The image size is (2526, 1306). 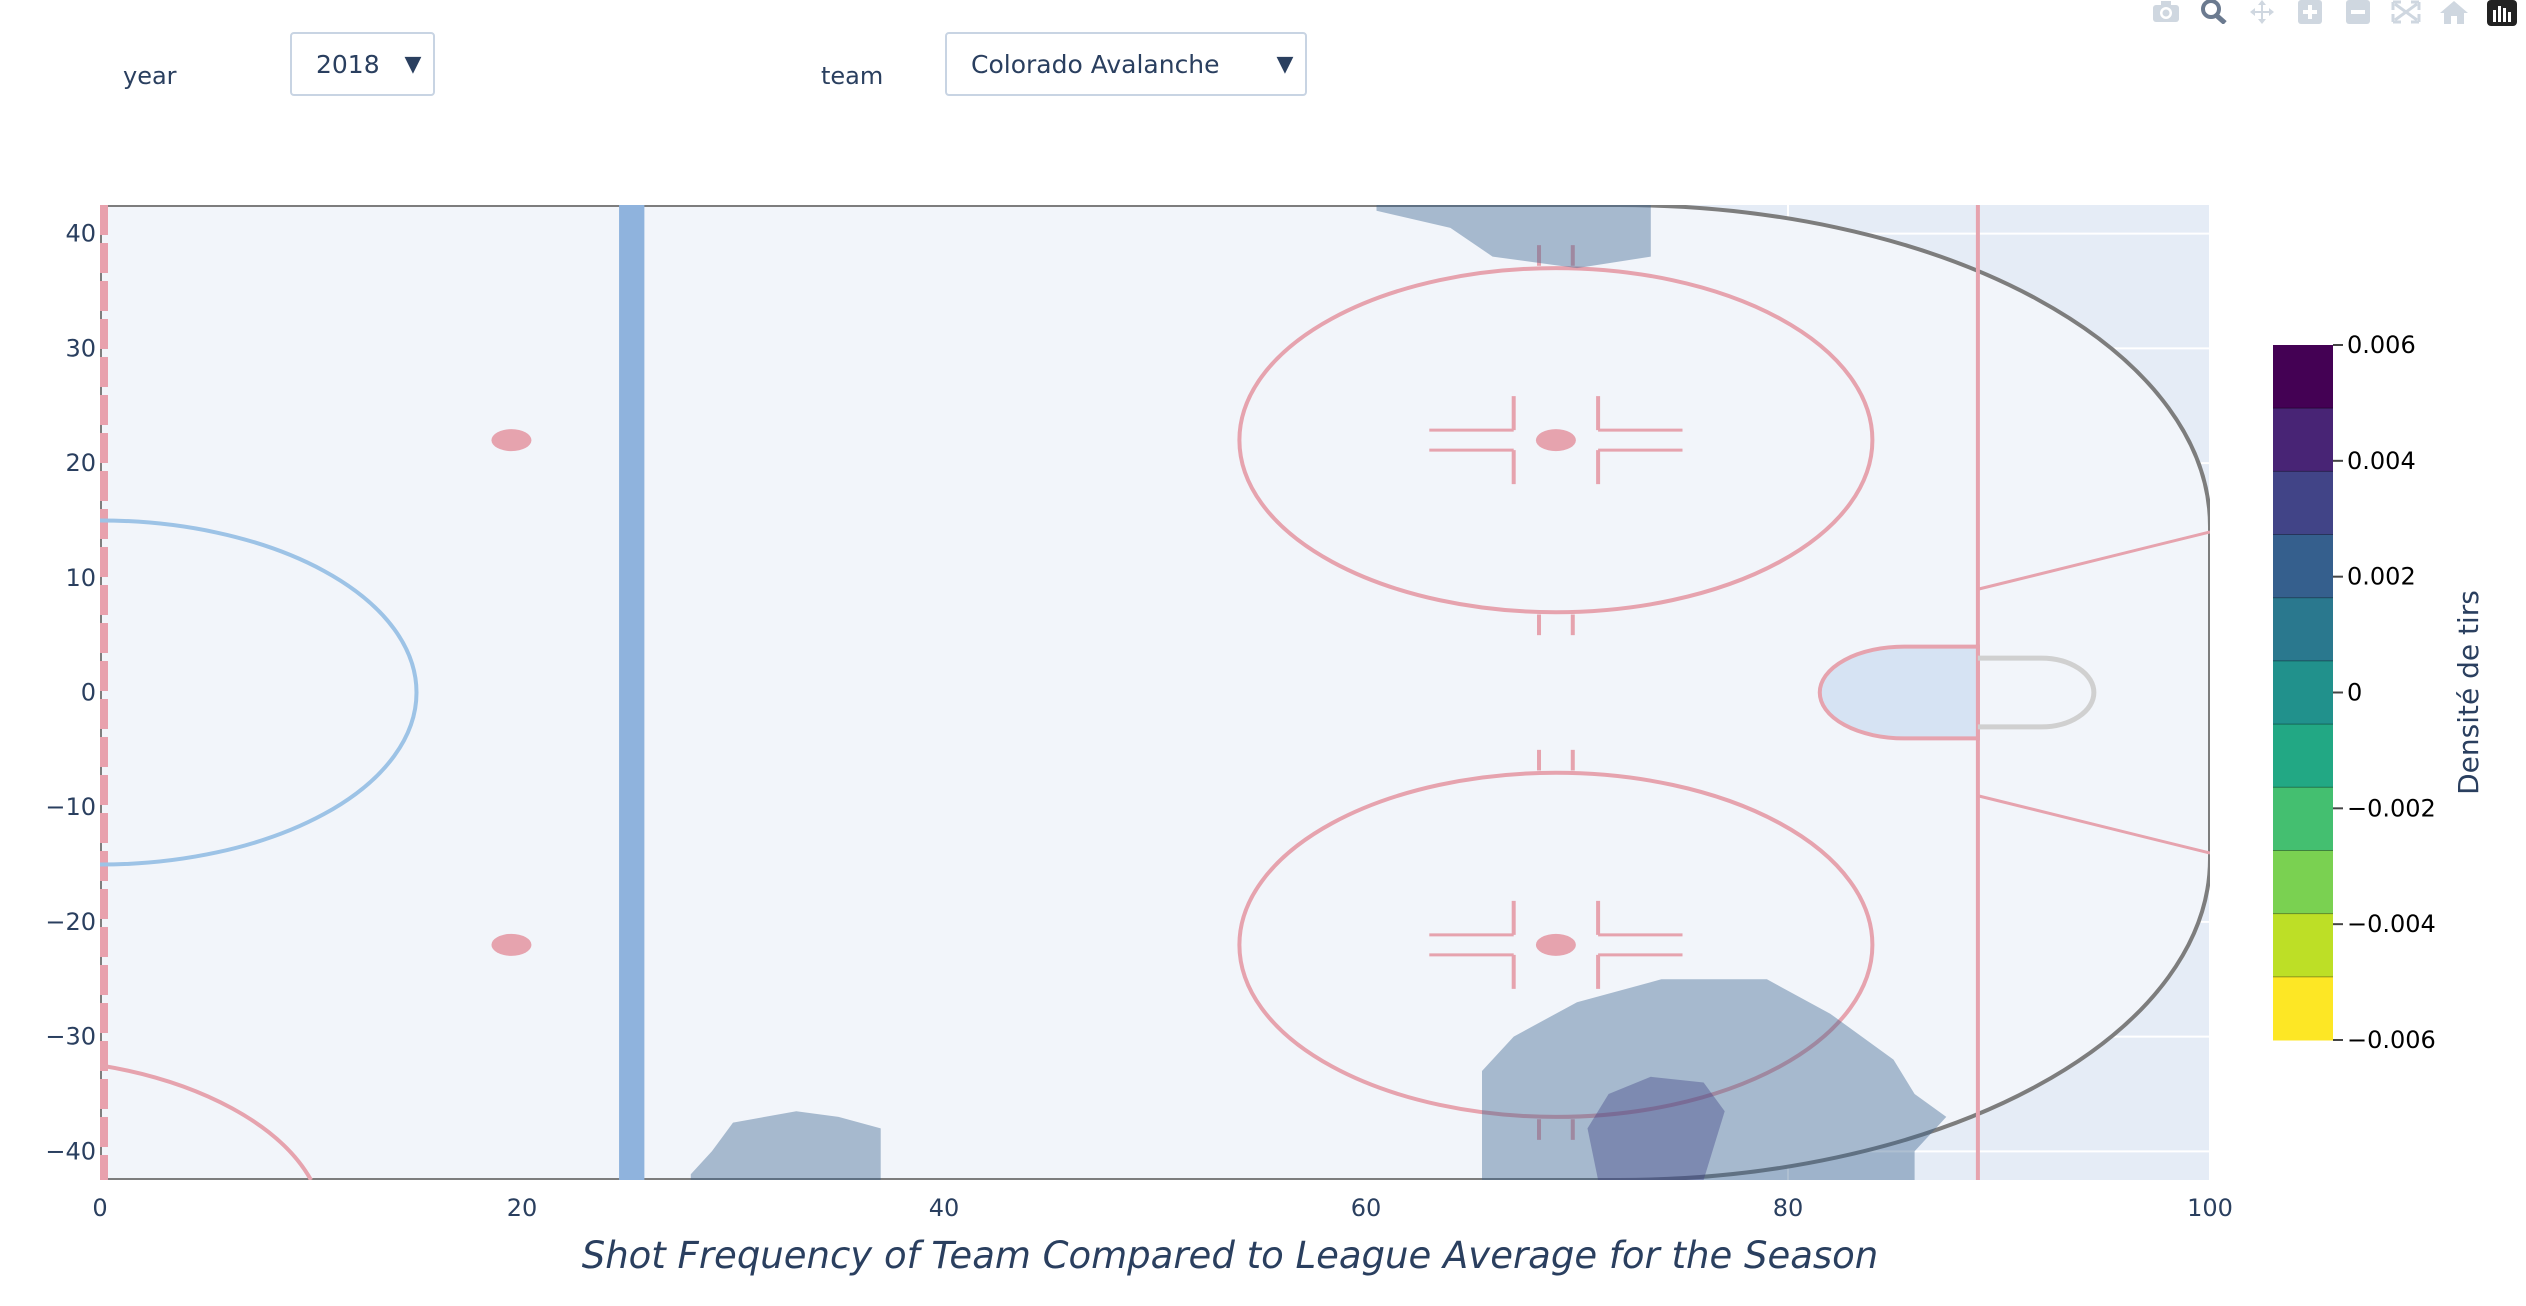 What do you see at coordinates (632, 692) in the screenshot?
I see `blue-line` at bounding box center [632, 692].